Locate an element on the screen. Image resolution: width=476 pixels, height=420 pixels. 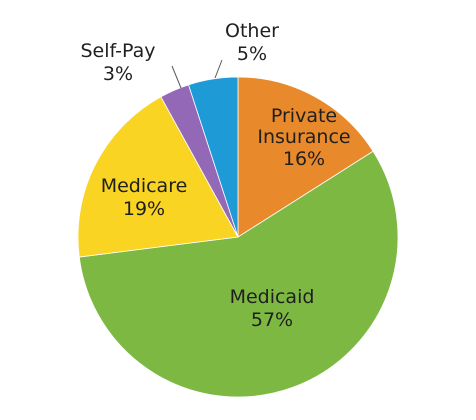
medicaid-percent: 57% is located at coordinates (272, 320).